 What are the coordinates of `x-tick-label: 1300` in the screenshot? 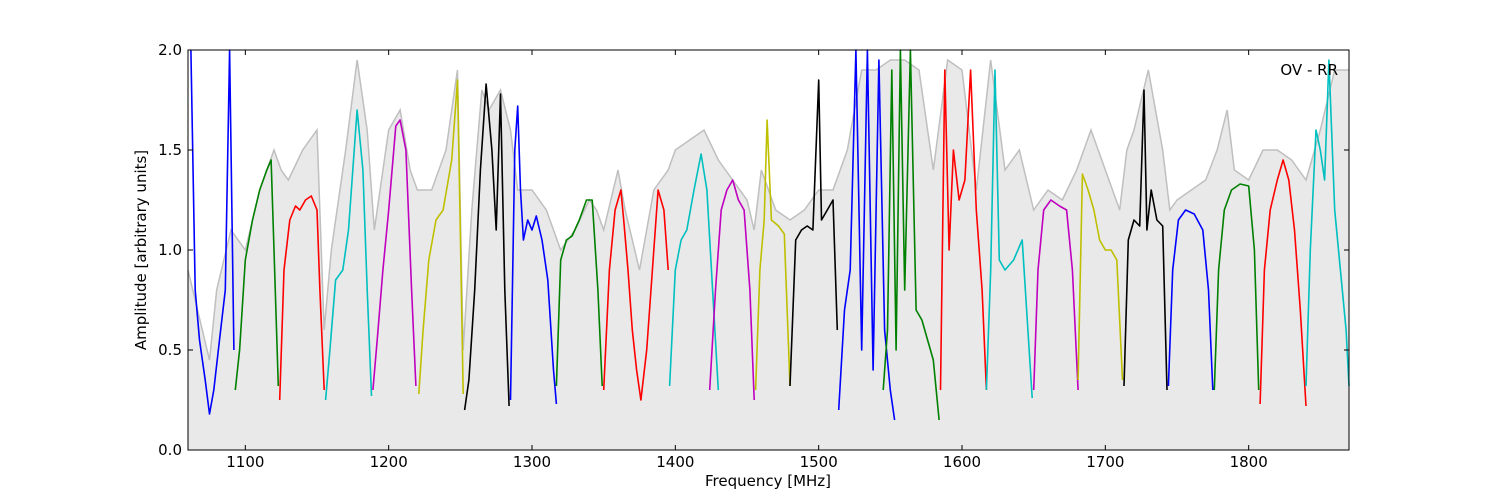 It's located at (532, 462).